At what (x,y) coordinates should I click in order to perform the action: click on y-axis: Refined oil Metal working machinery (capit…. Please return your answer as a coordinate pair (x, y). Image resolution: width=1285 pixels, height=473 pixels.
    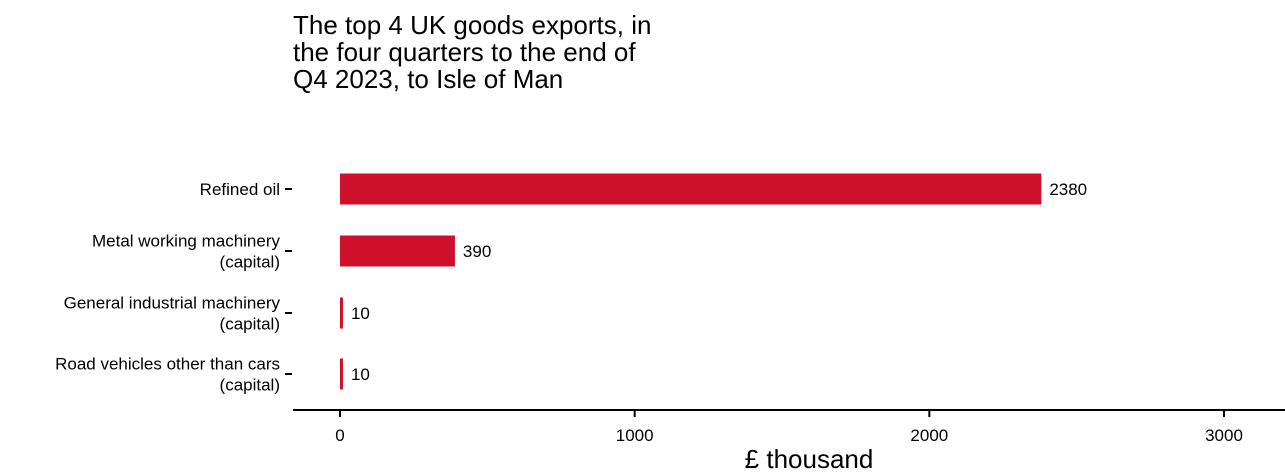
    Looking at the image, I should click on (173, 287).